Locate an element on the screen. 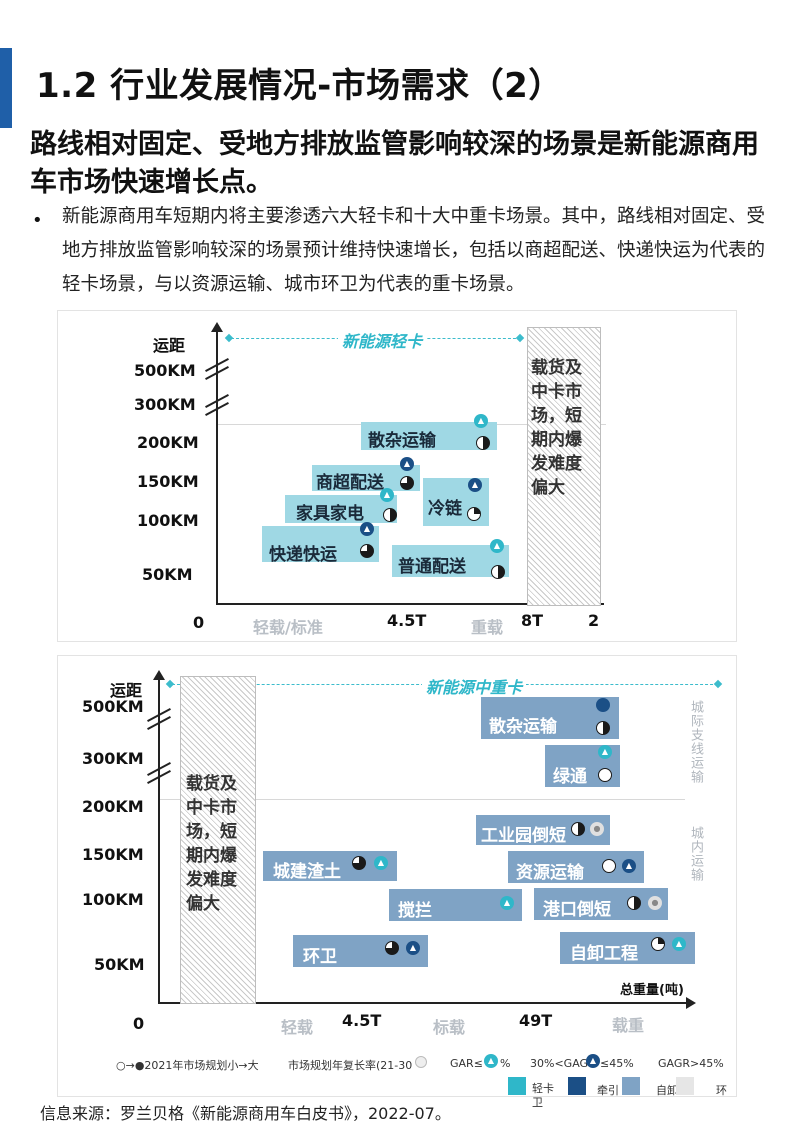 Image resolution: width=793 pixels, height=1124 pixels. headline: 路线相对固定、受地方排放监管影响较深的场景是新能源商用车市场快速增长点。 is located at coordinates (394, 163).